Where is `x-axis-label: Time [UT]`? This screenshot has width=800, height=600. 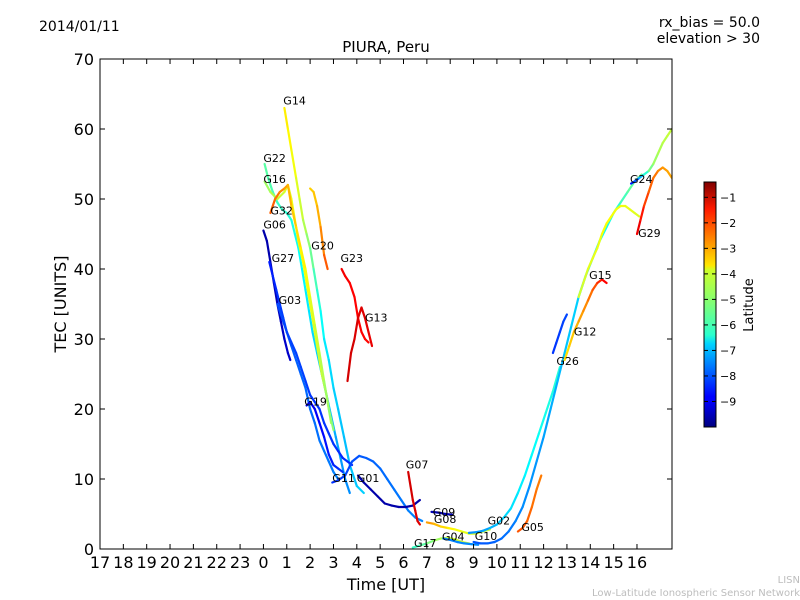
x-axis-label: Time [UT] is located at coordinates (385, 584).